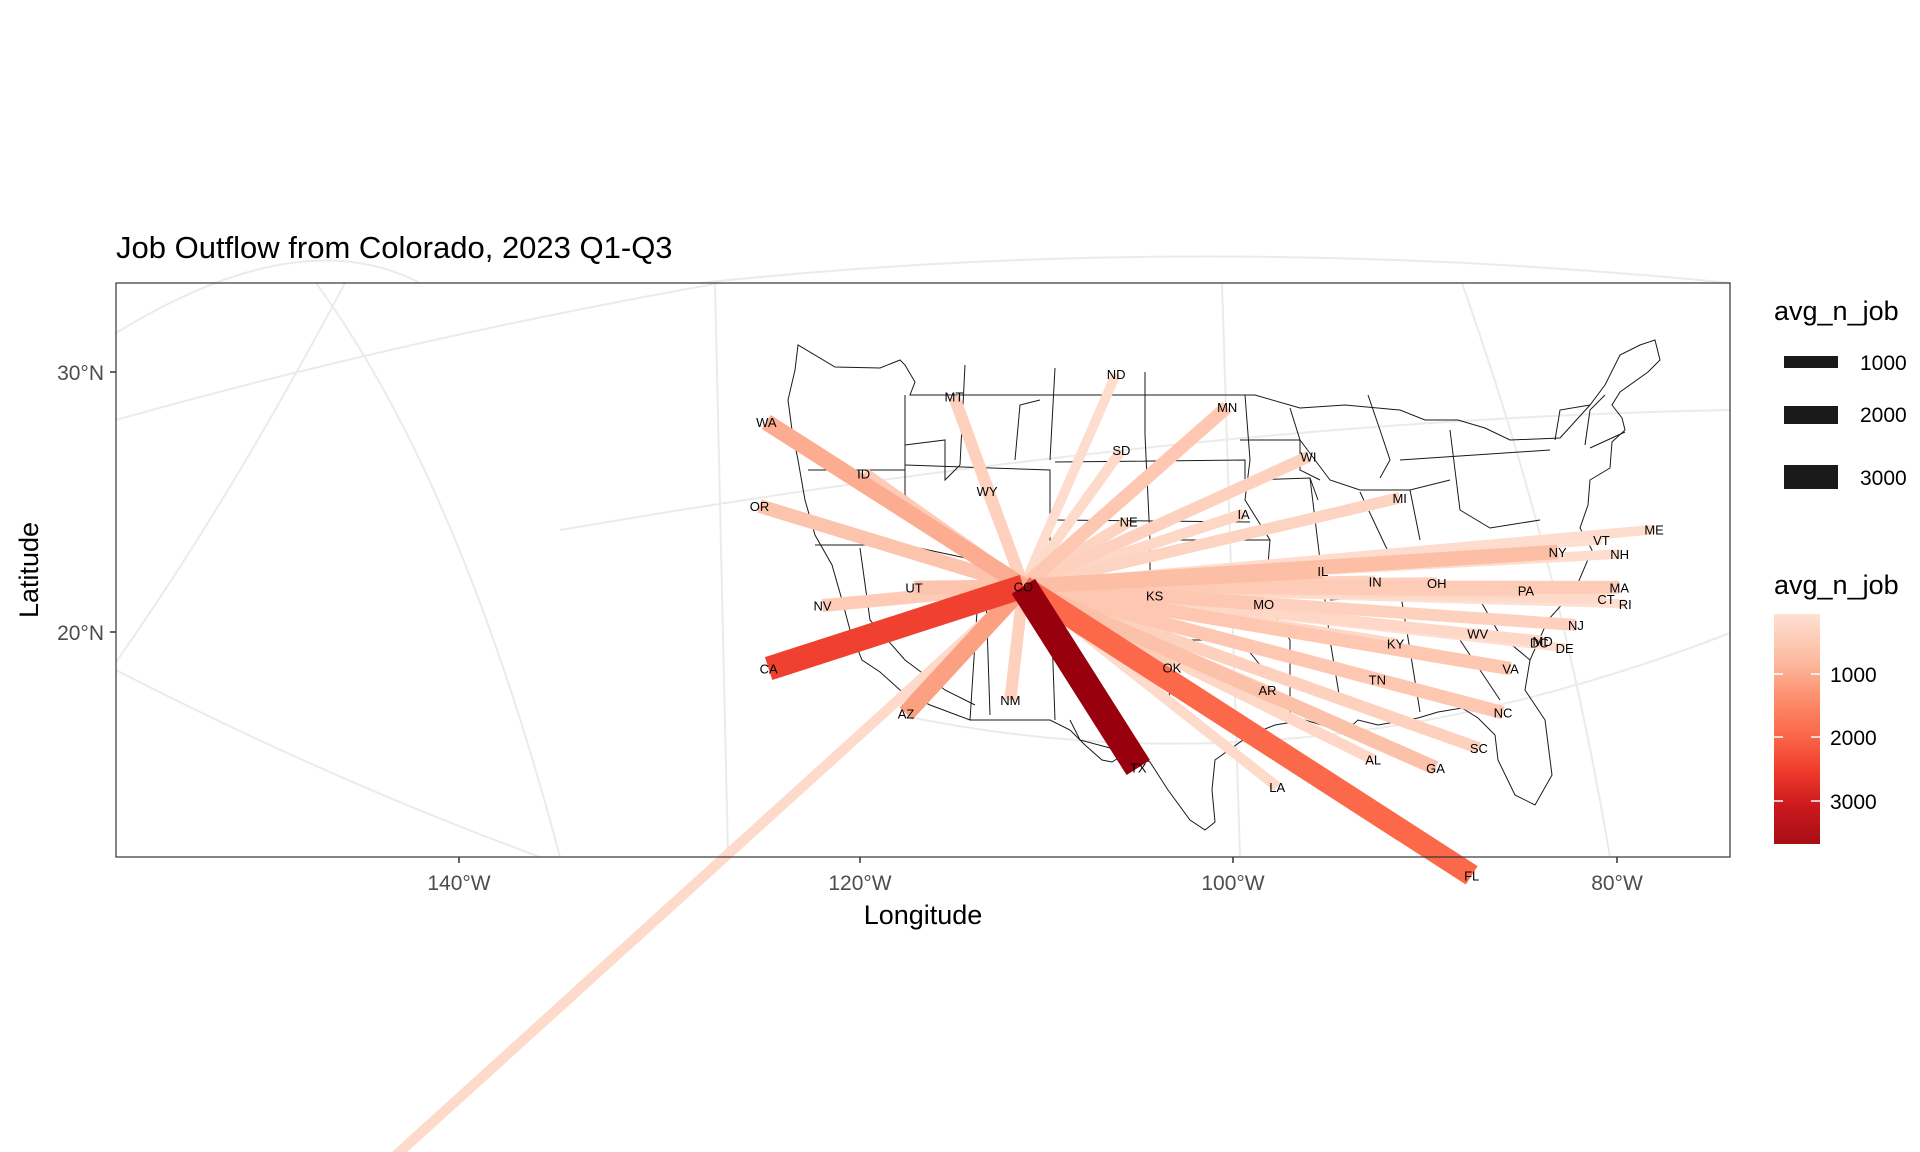  I want to click on state-label-vt: VT, so click(1601, 540).